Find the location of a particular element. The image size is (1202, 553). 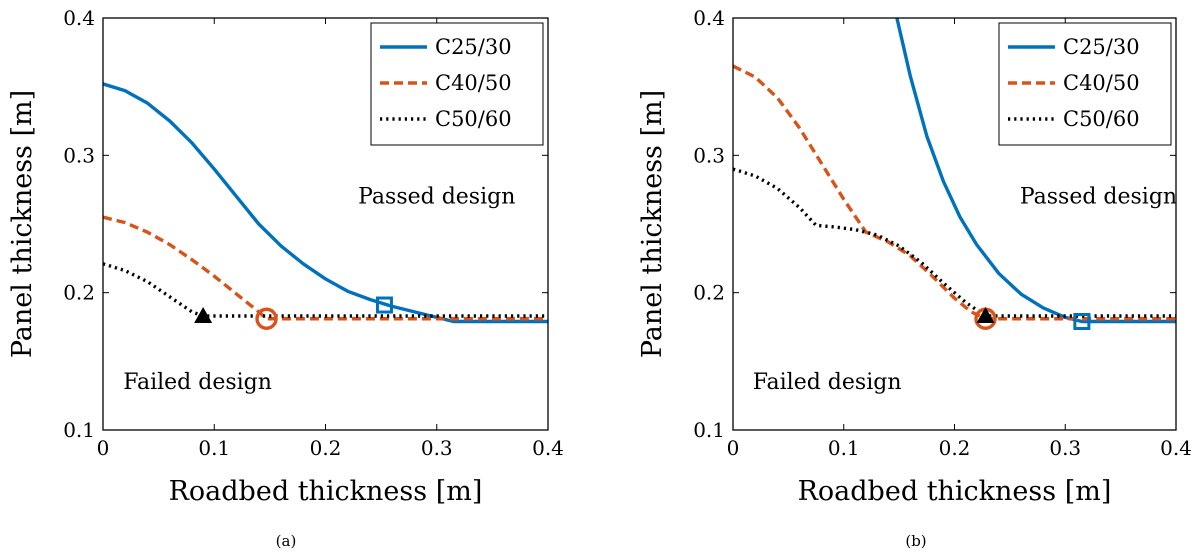

subfigure-caption: (a) is located at coordinates (286, 541).